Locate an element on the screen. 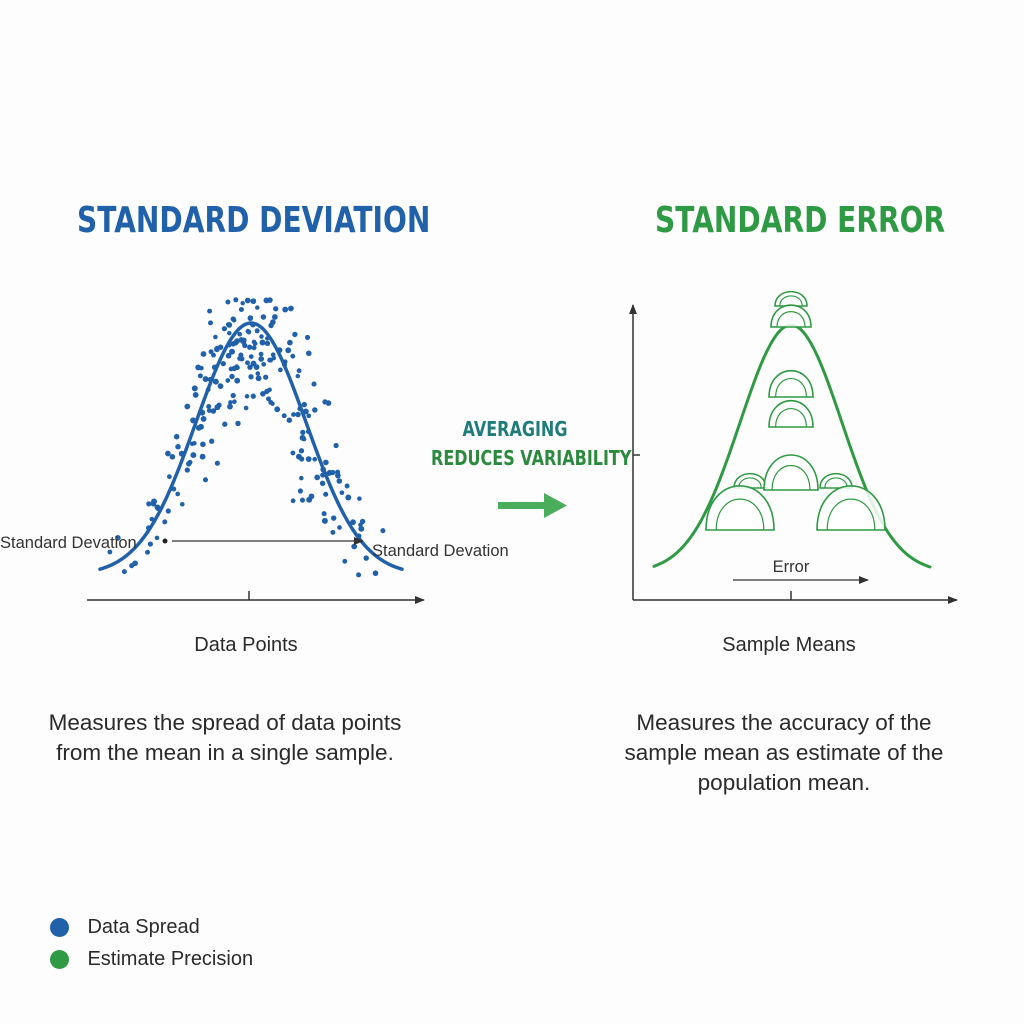 The image size is (1024, 1024). transition-arrow is located at coordinates (532, 505).